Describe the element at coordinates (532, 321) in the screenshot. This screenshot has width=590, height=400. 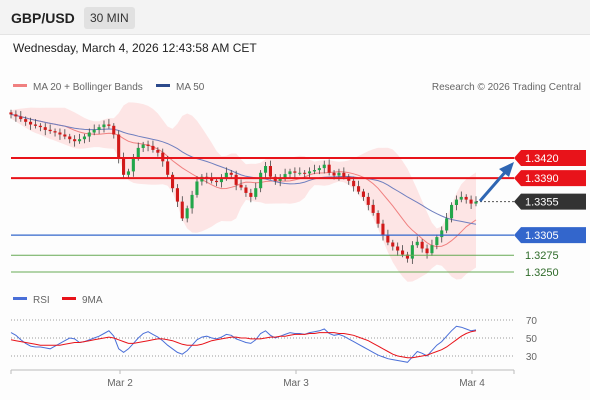
I see `rsi-tick-70: 70` at that location.